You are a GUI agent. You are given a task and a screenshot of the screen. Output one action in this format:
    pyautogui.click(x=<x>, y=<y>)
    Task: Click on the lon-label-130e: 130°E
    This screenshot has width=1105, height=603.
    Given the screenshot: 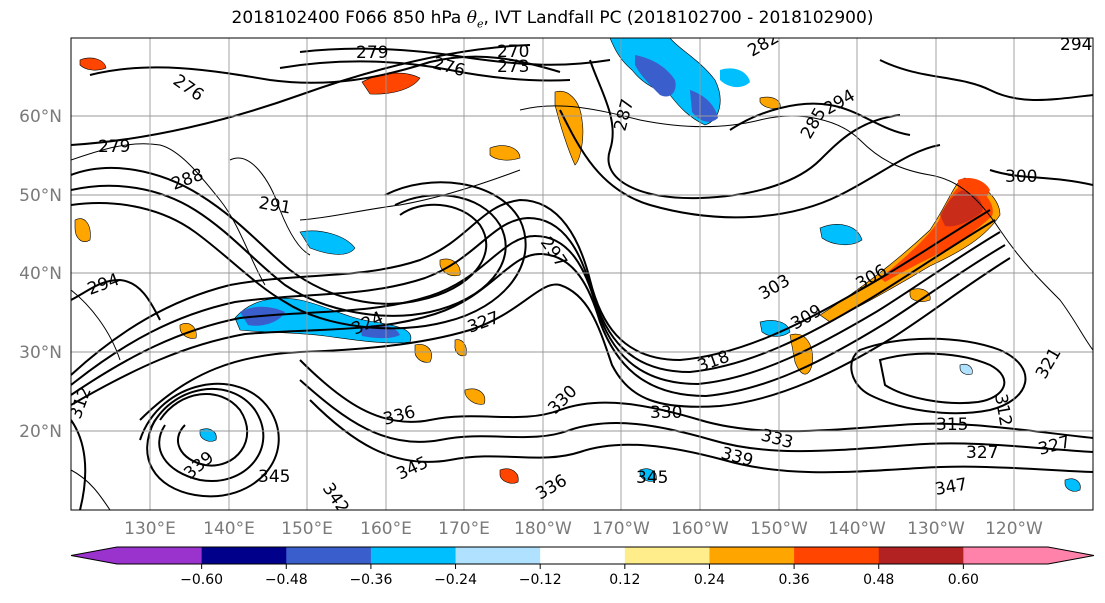 What is the action you would take?
    pyautogui.click(x=150, y=529)
    